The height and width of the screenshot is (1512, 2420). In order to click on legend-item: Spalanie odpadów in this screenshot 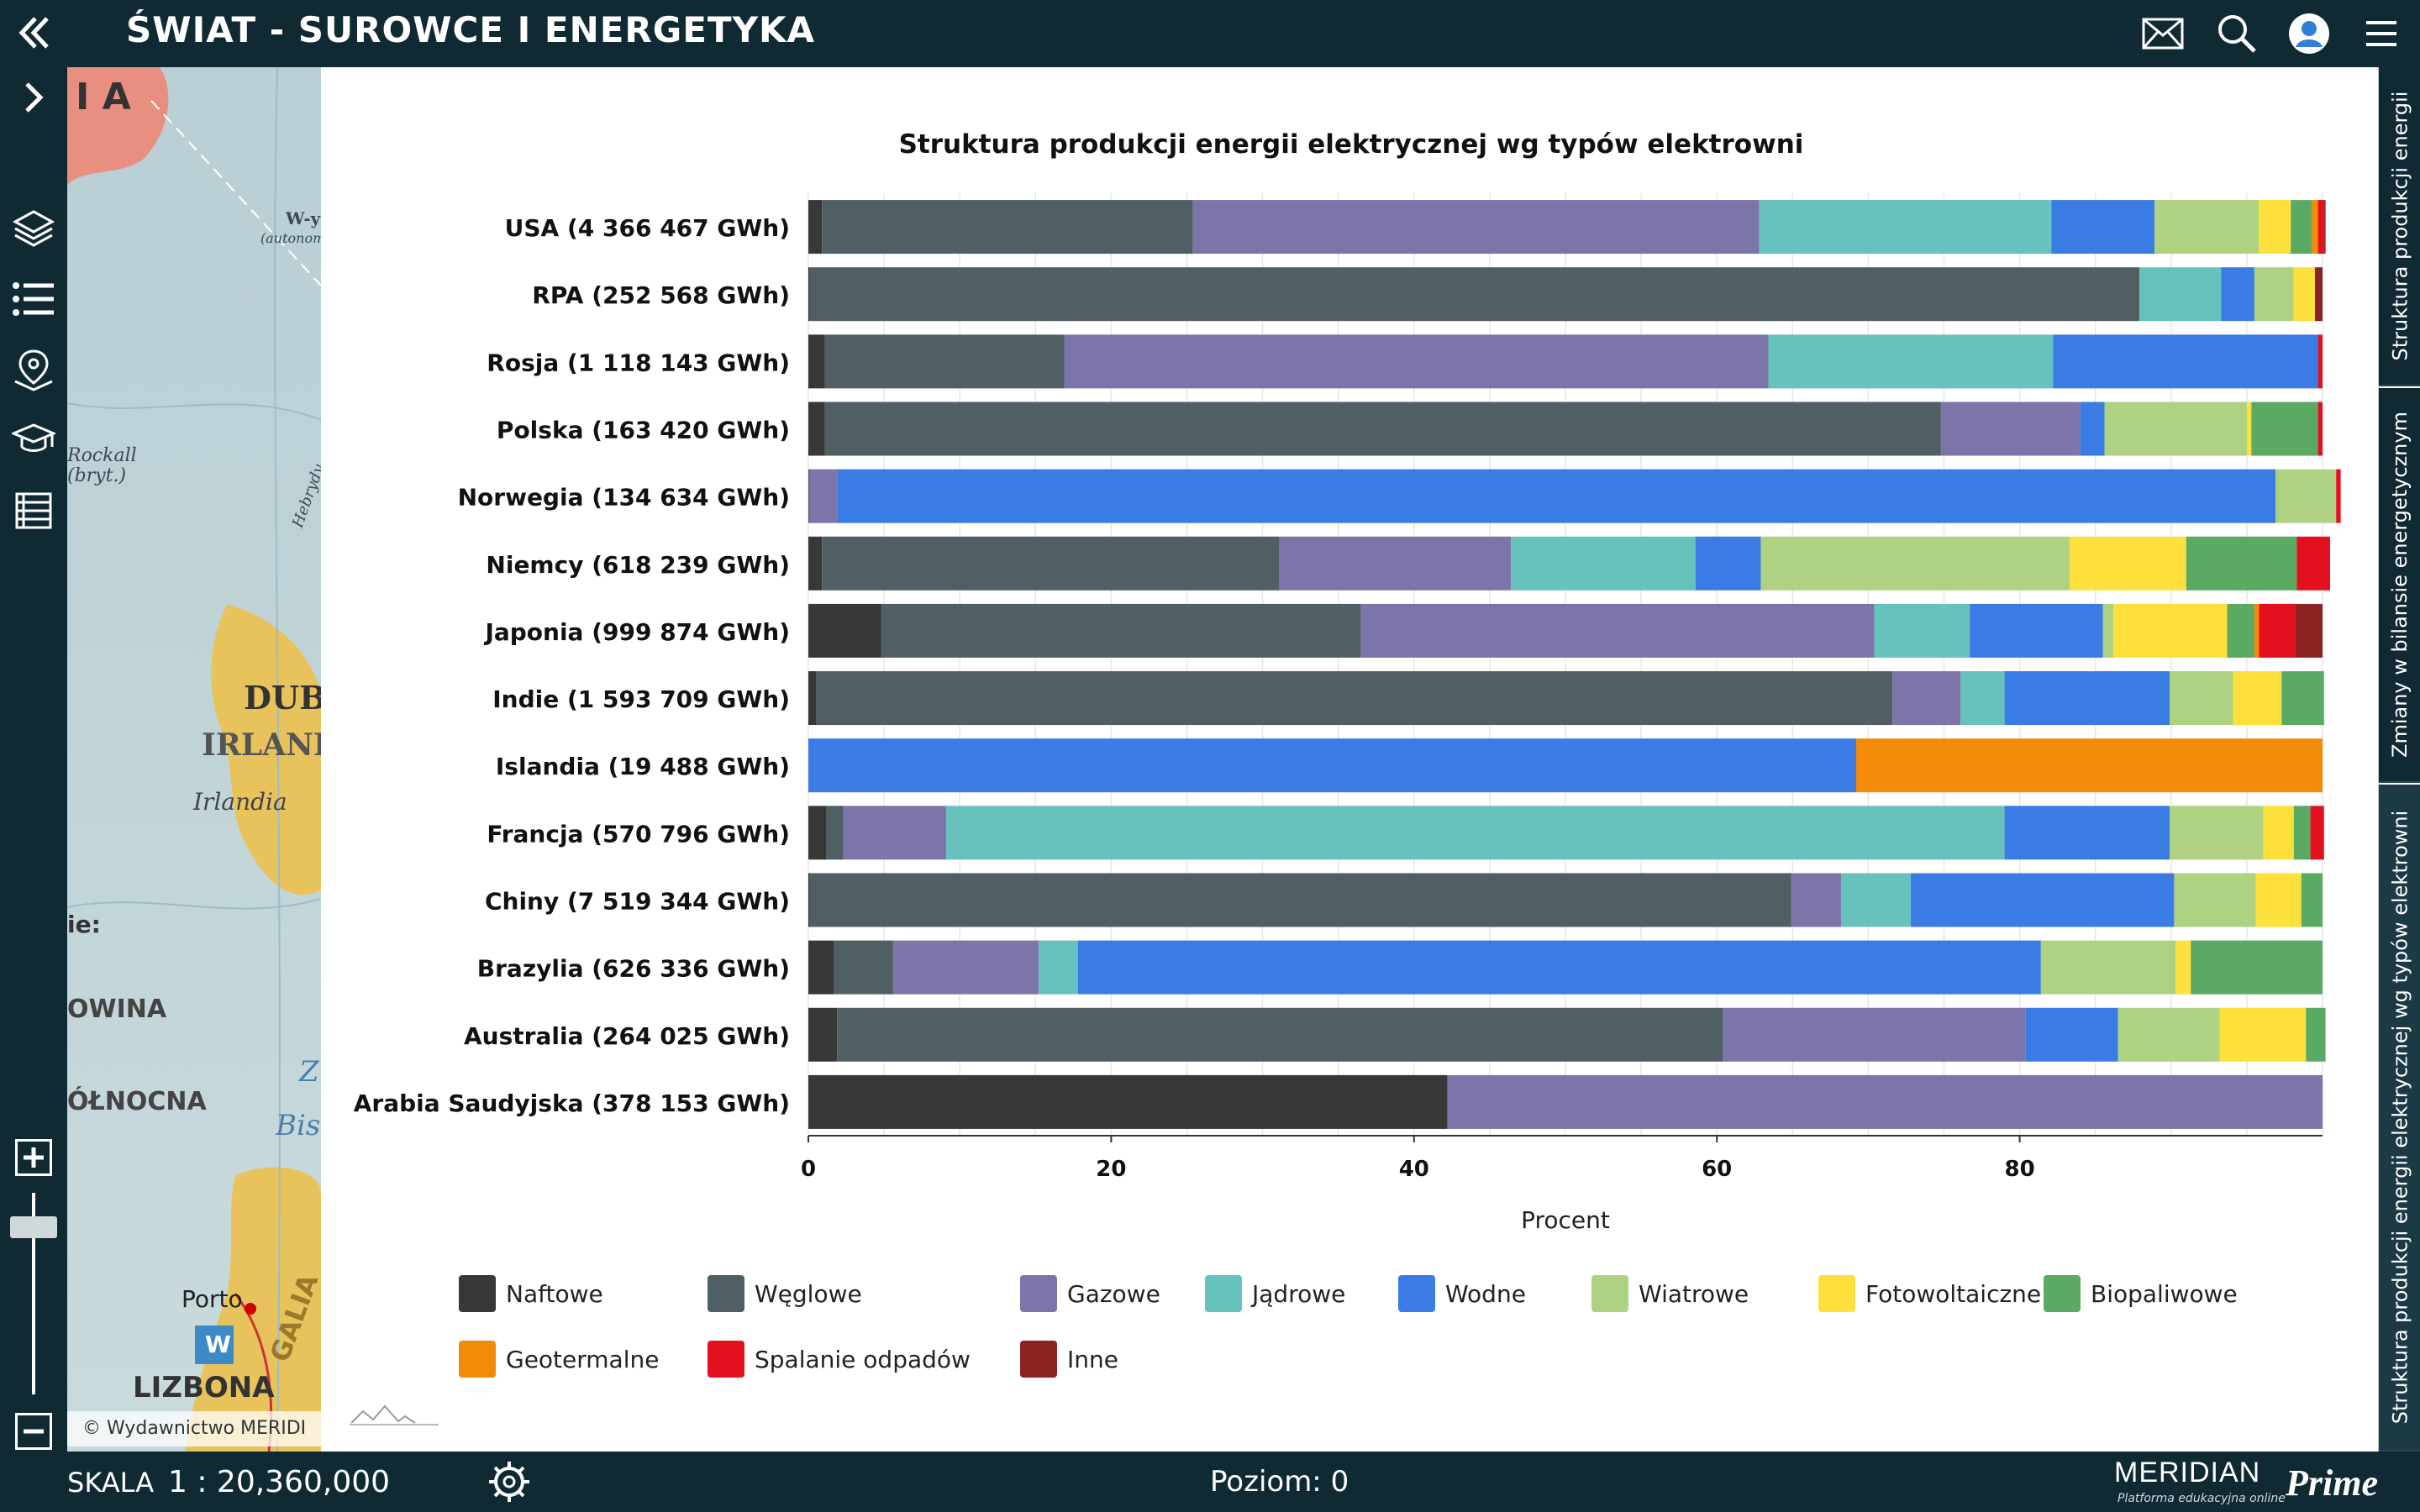, I will do `click(840, 1359)`.